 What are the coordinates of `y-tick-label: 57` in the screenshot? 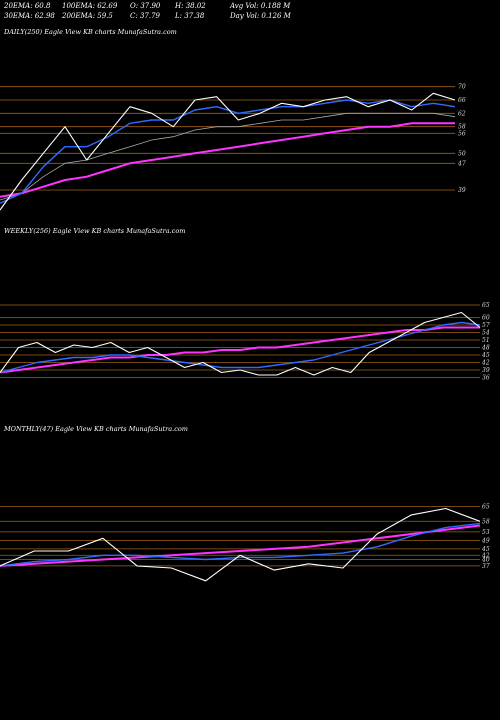 It's located at (486, 325).